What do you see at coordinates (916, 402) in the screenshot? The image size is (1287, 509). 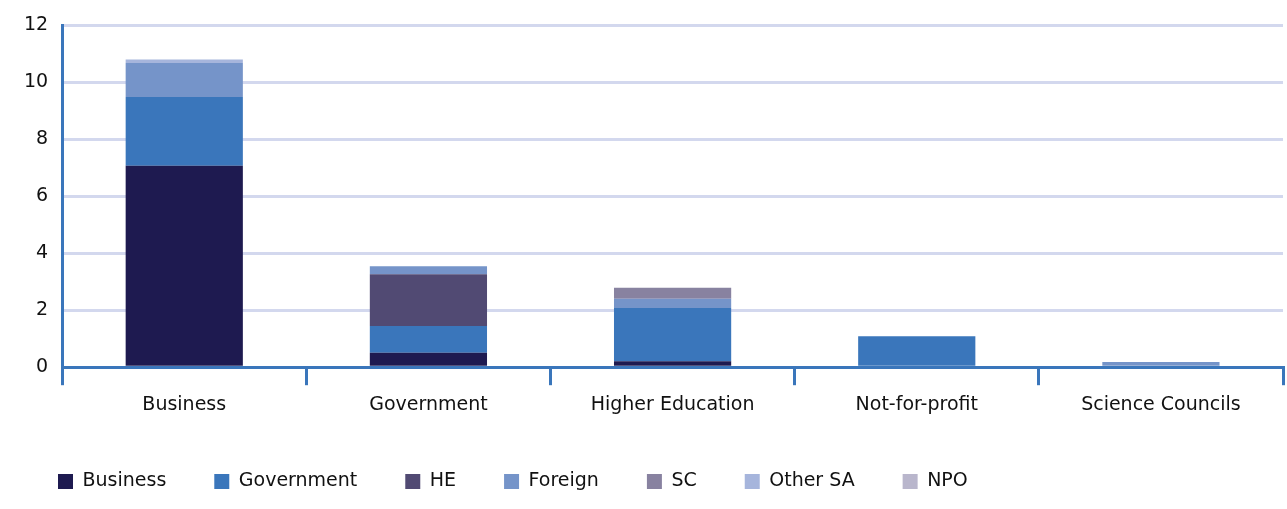 I see `x-tick-label: Not-for-profit` at bounding box center [916, 402].